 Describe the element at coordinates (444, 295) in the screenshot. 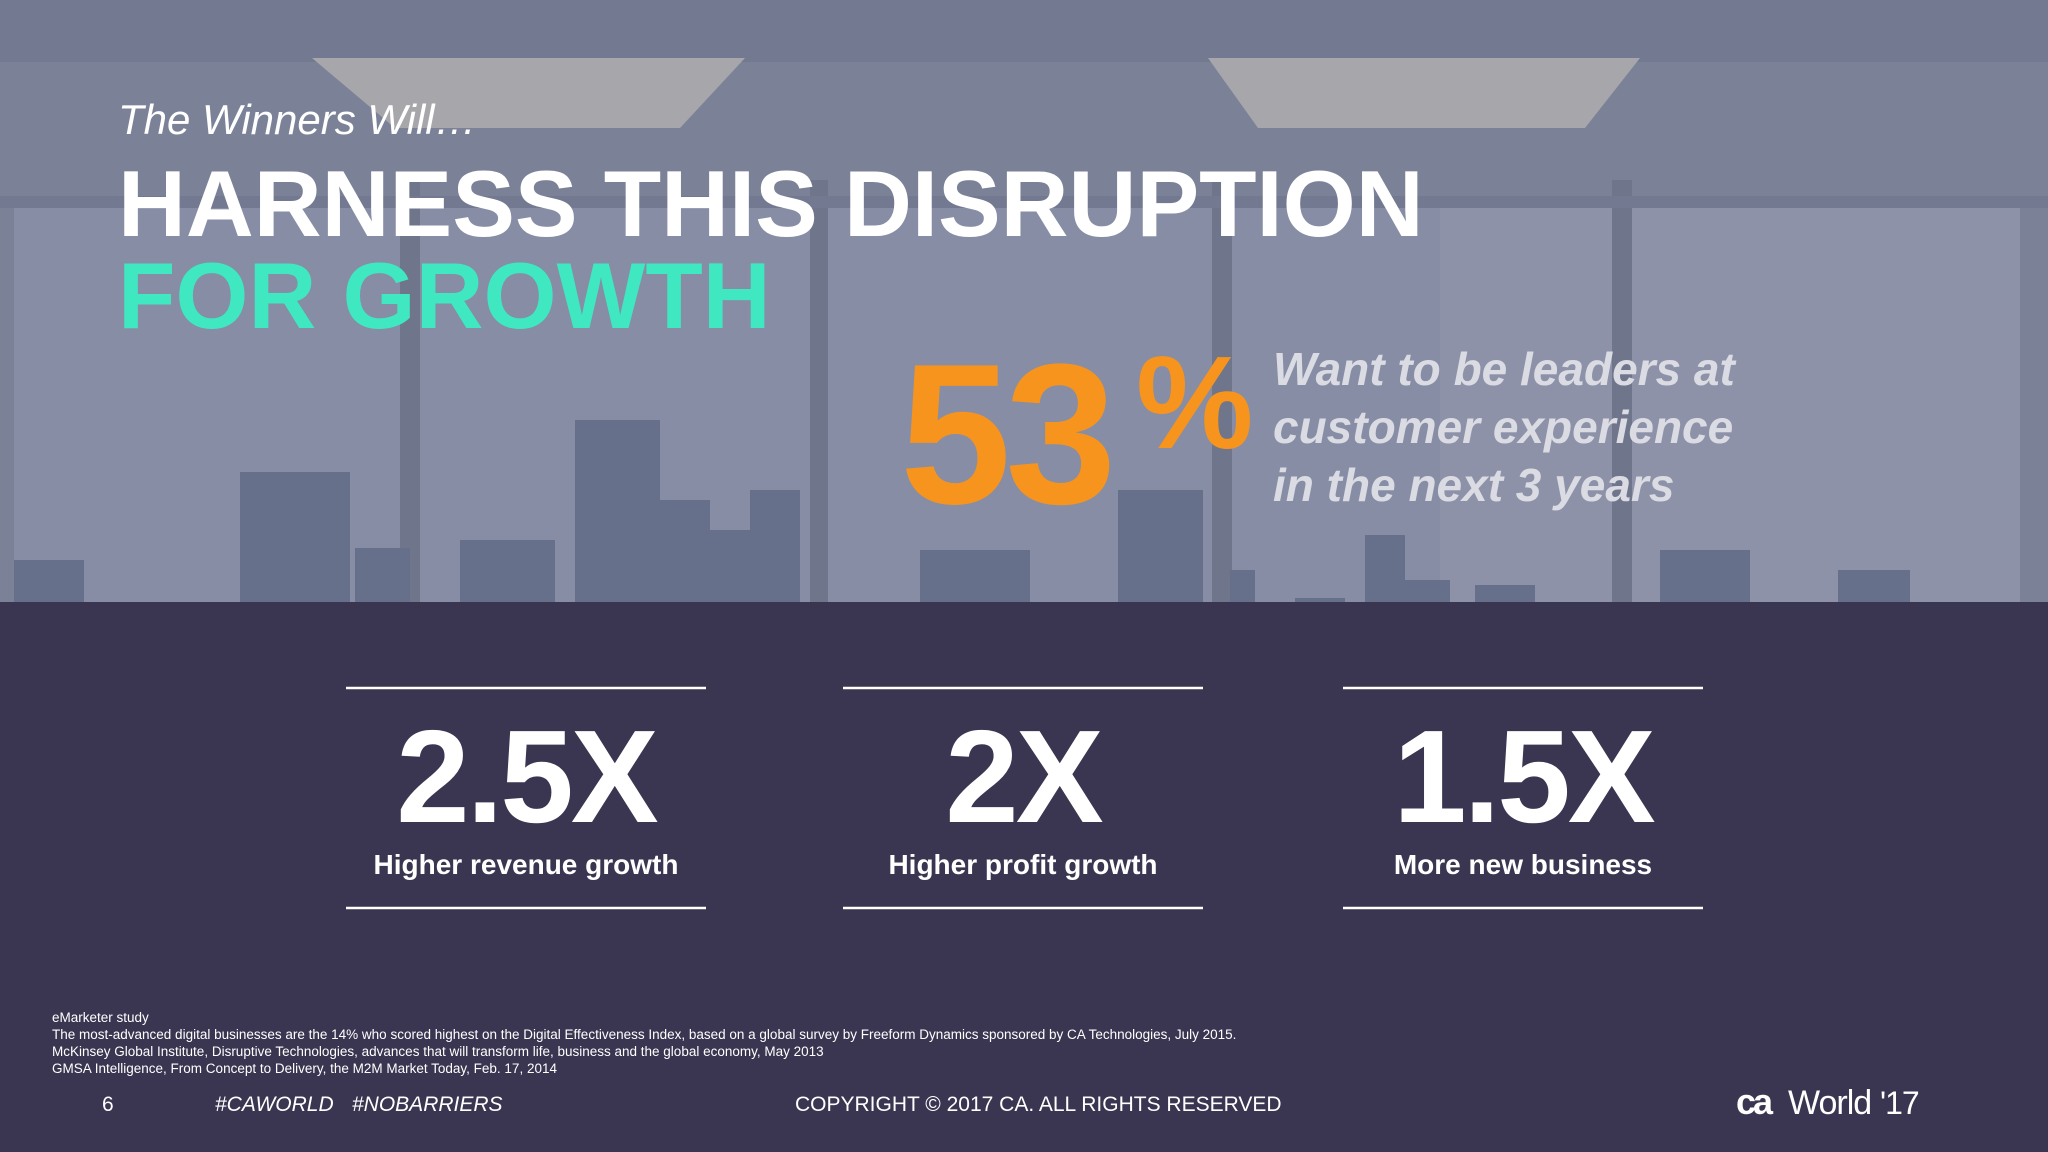

I see `title-accent: FOR GROWTH` at that location.